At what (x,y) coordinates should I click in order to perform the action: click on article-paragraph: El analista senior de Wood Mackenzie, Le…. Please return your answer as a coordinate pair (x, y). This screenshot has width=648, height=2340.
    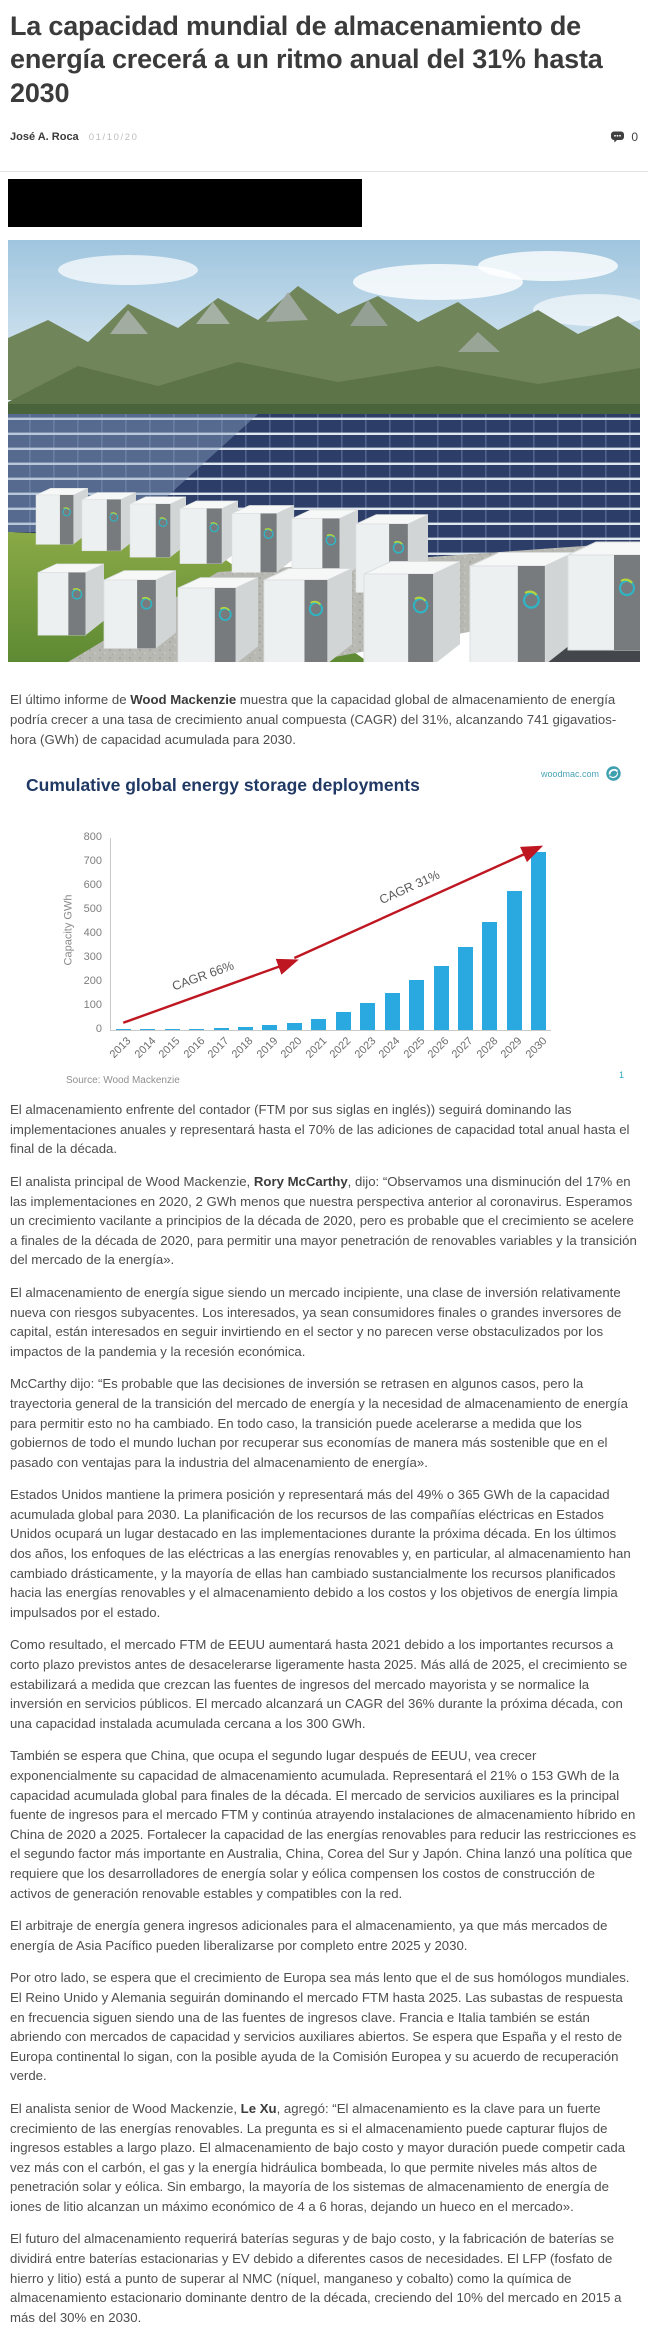
    Looking at the image, I should click on (318, 2157).